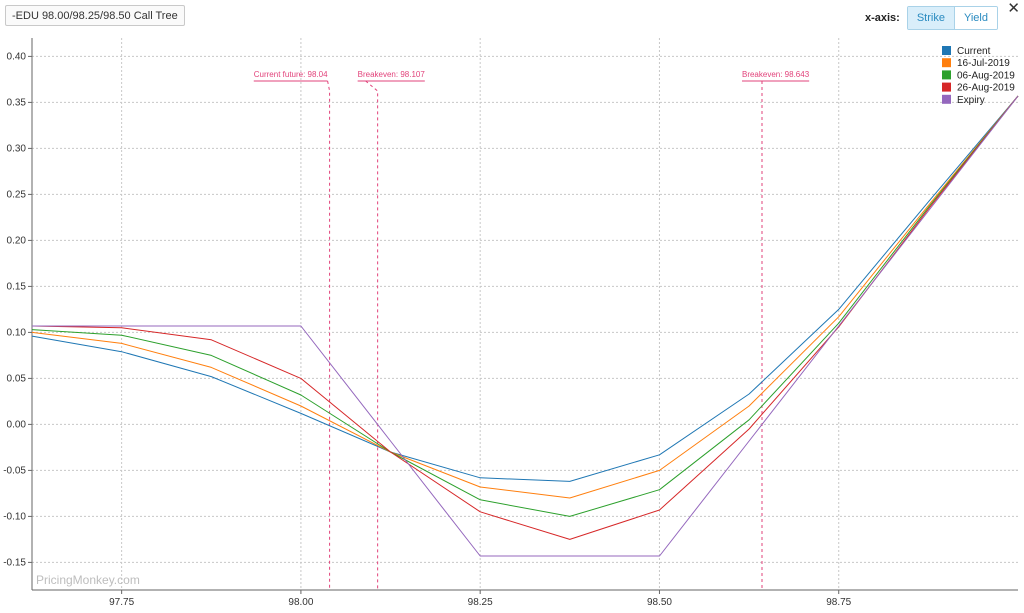  What do you see at coordinates (983, 63) in the screenshot?
I see `legend-label: 16-Jul-2019` at bounding box center [983, 63].